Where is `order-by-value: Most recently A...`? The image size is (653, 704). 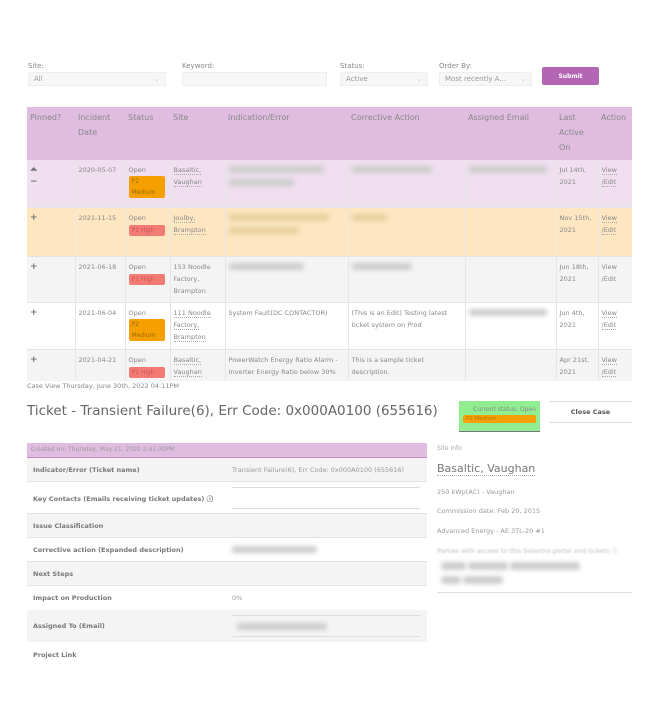
order-by-value: Most recently A... is located at coordinates (475, 79).